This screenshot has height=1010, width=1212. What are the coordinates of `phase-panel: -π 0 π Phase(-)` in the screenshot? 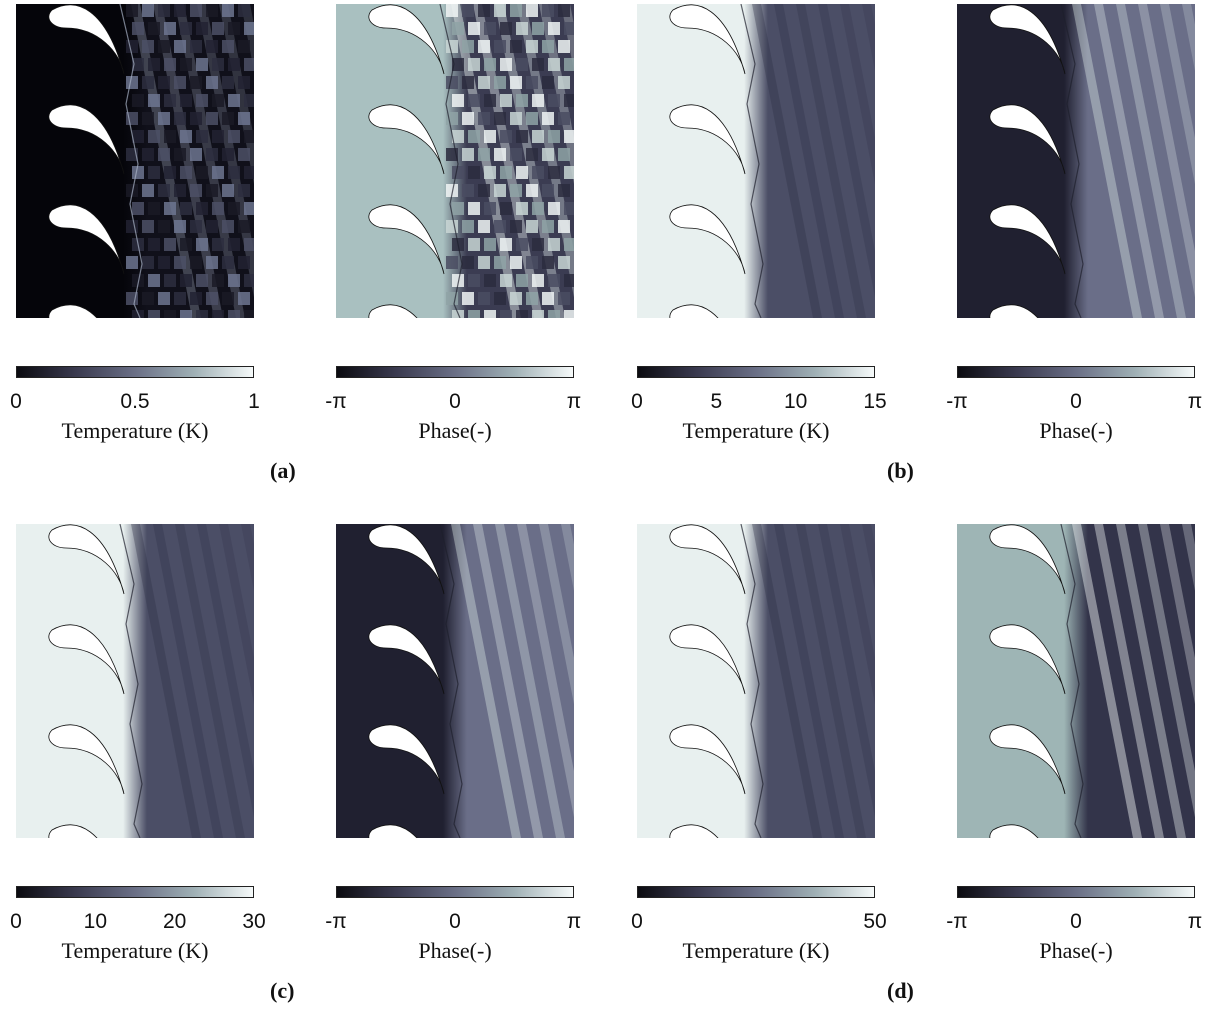 It's located at (453, 746).